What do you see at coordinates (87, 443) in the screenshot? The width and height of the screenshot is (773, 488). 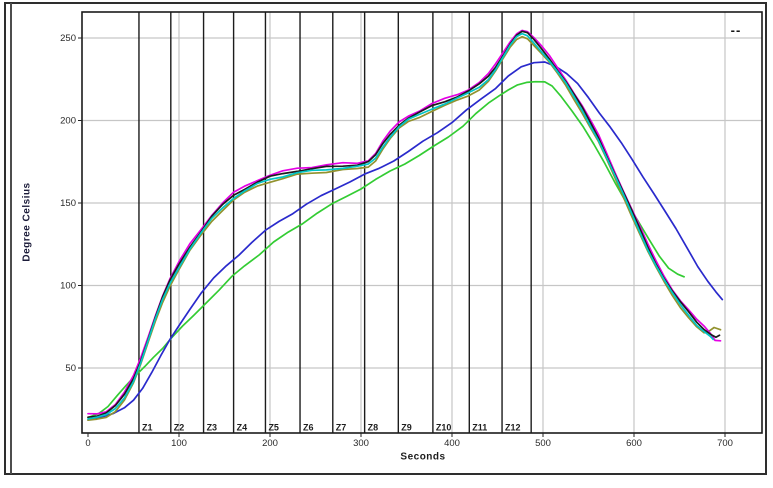 I see `x-tick-label: 0` at bounding box center [87, 443].